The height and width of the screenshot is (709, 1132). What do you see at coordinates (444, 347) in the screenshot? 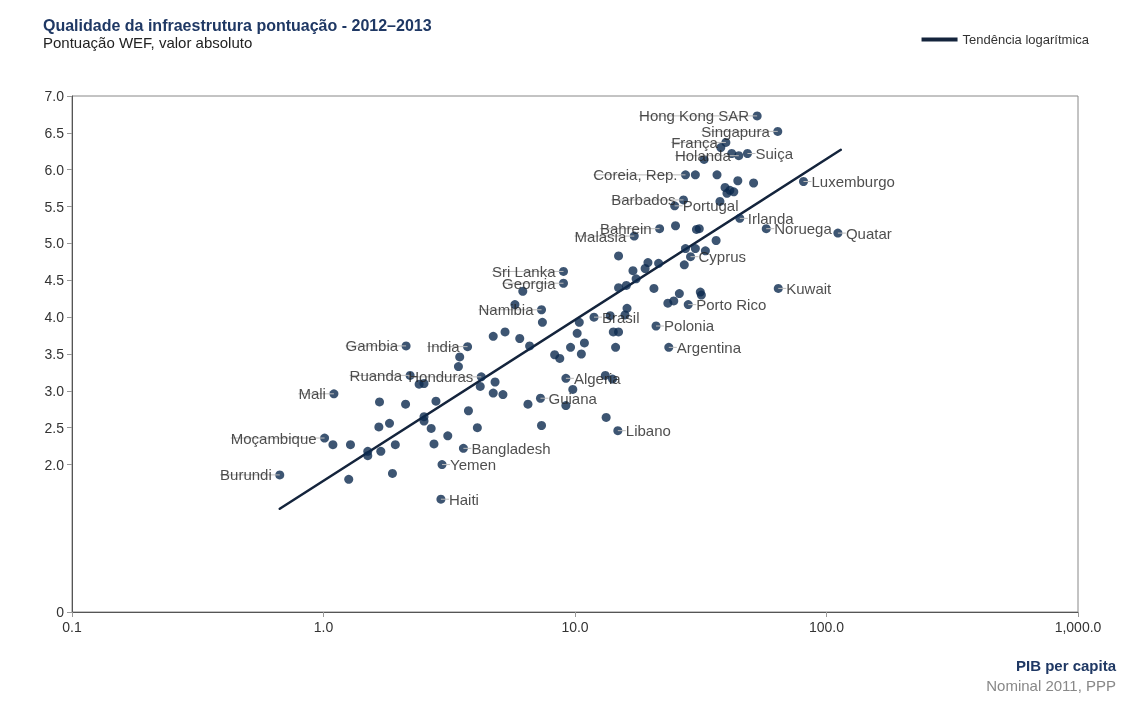
I see `annotation: India` at bounding box center [444, 347].